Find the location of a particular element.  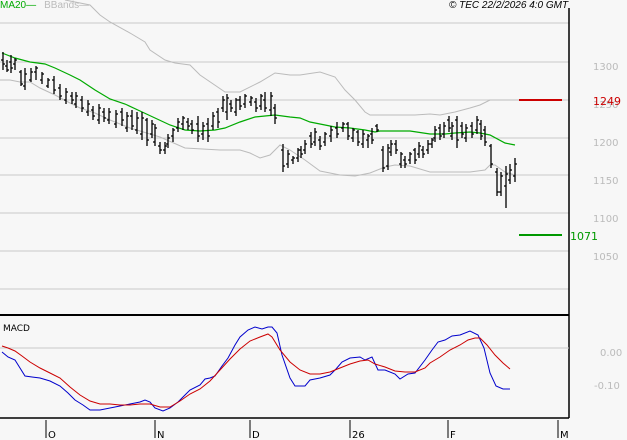

svg-text: -0.10 is located at coordinates (607, 386).